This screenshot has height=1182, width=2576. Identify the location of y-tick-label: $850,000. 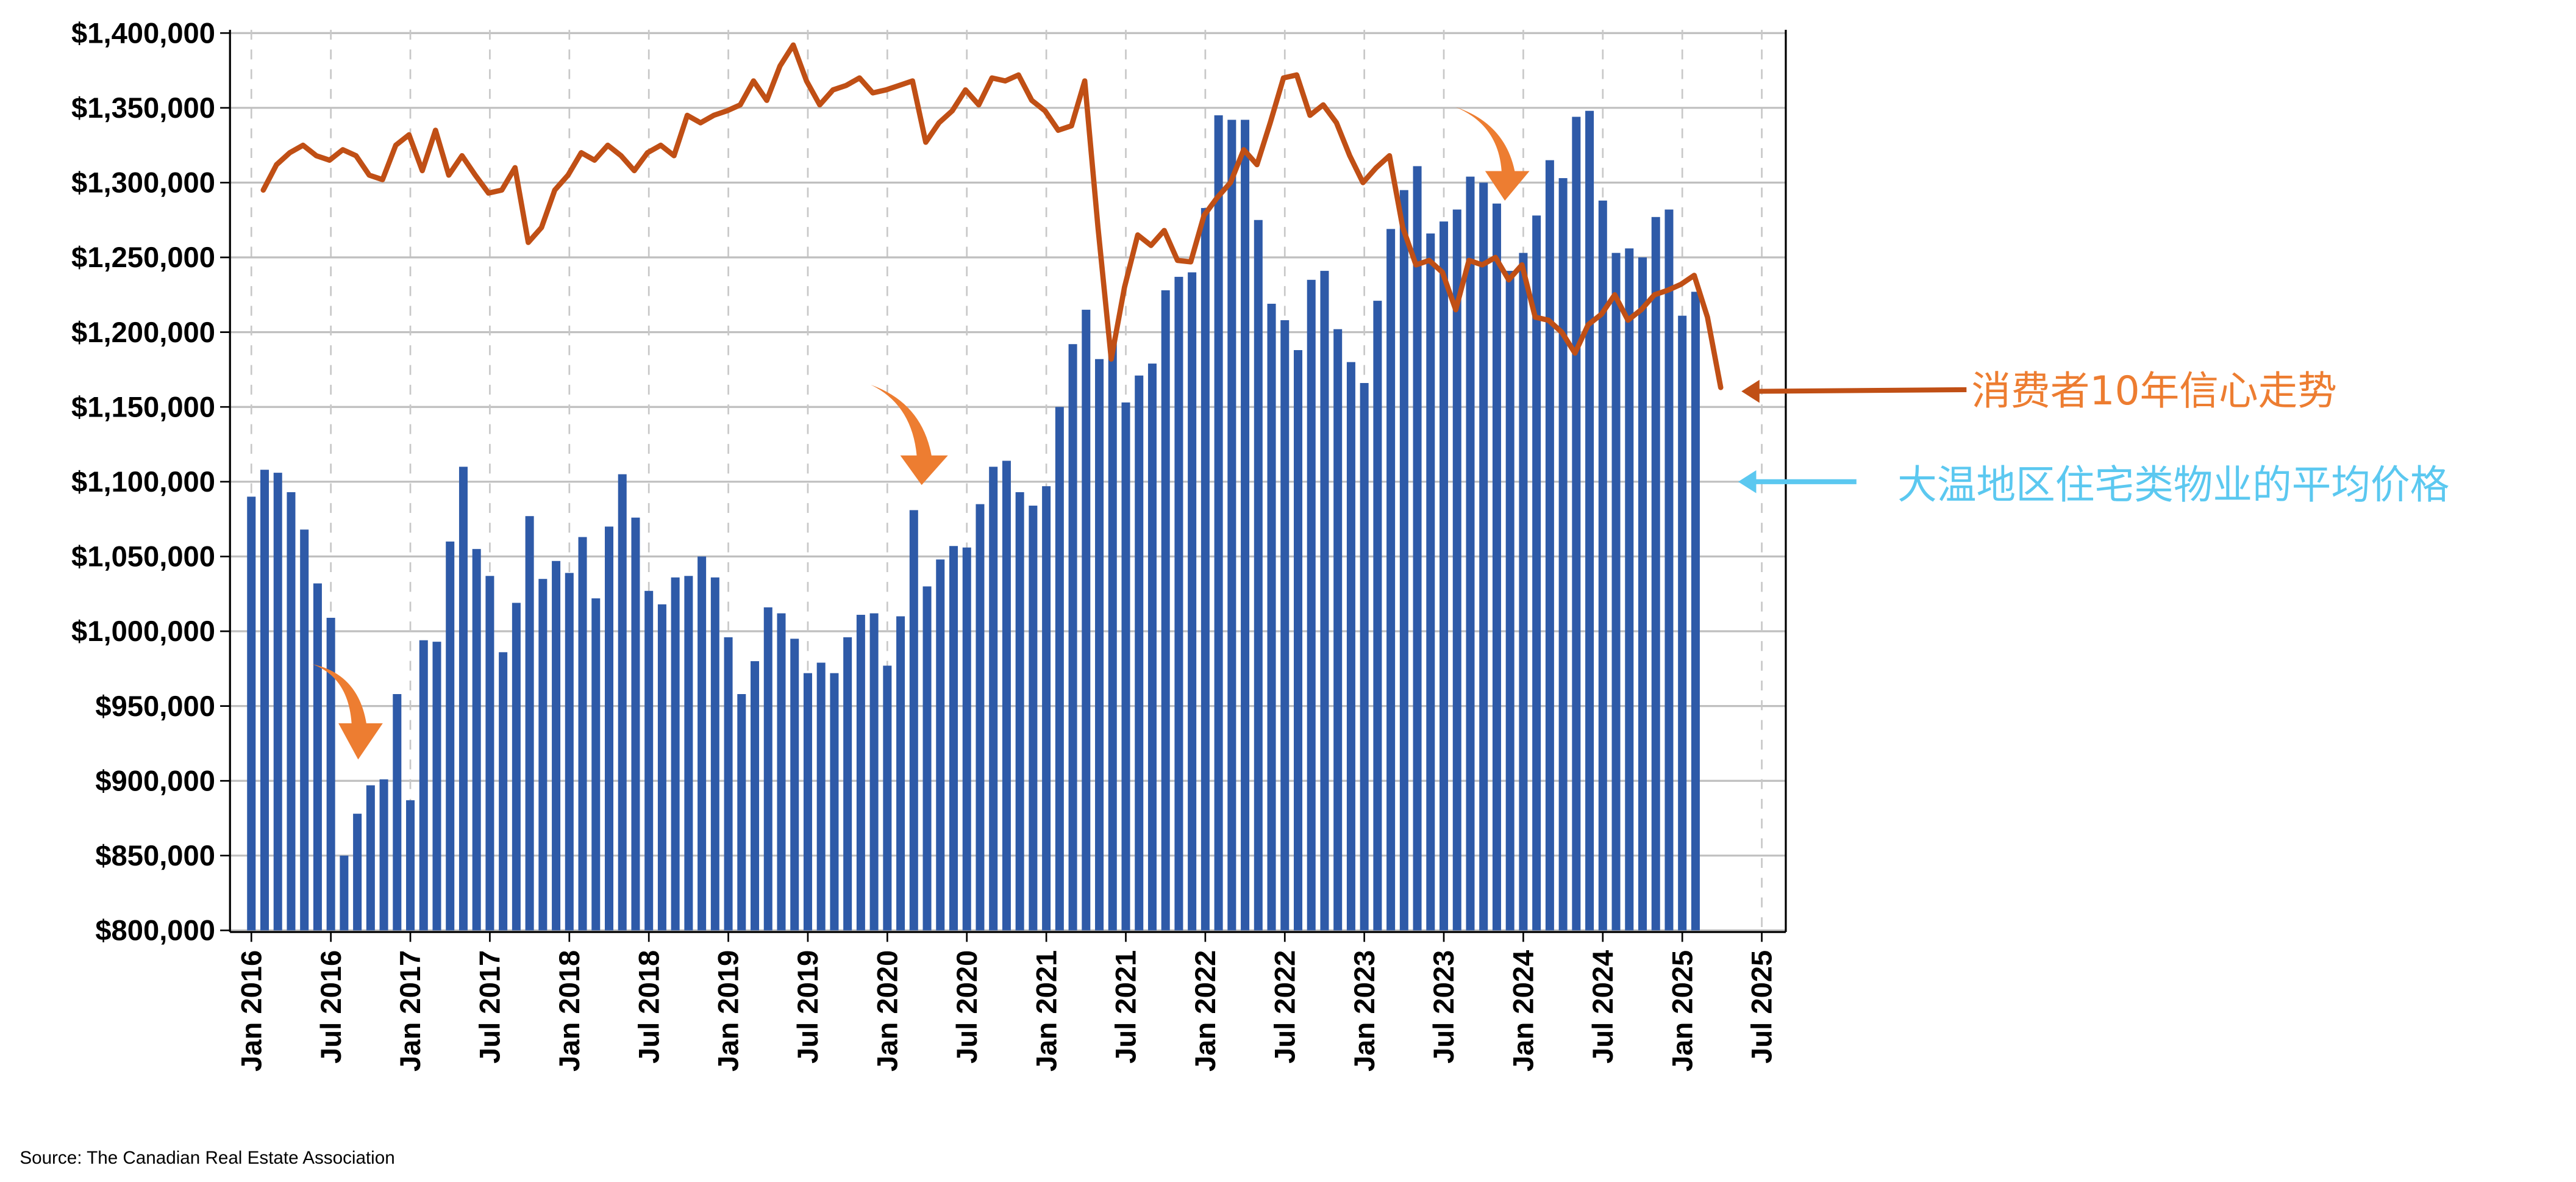
(155, 855).